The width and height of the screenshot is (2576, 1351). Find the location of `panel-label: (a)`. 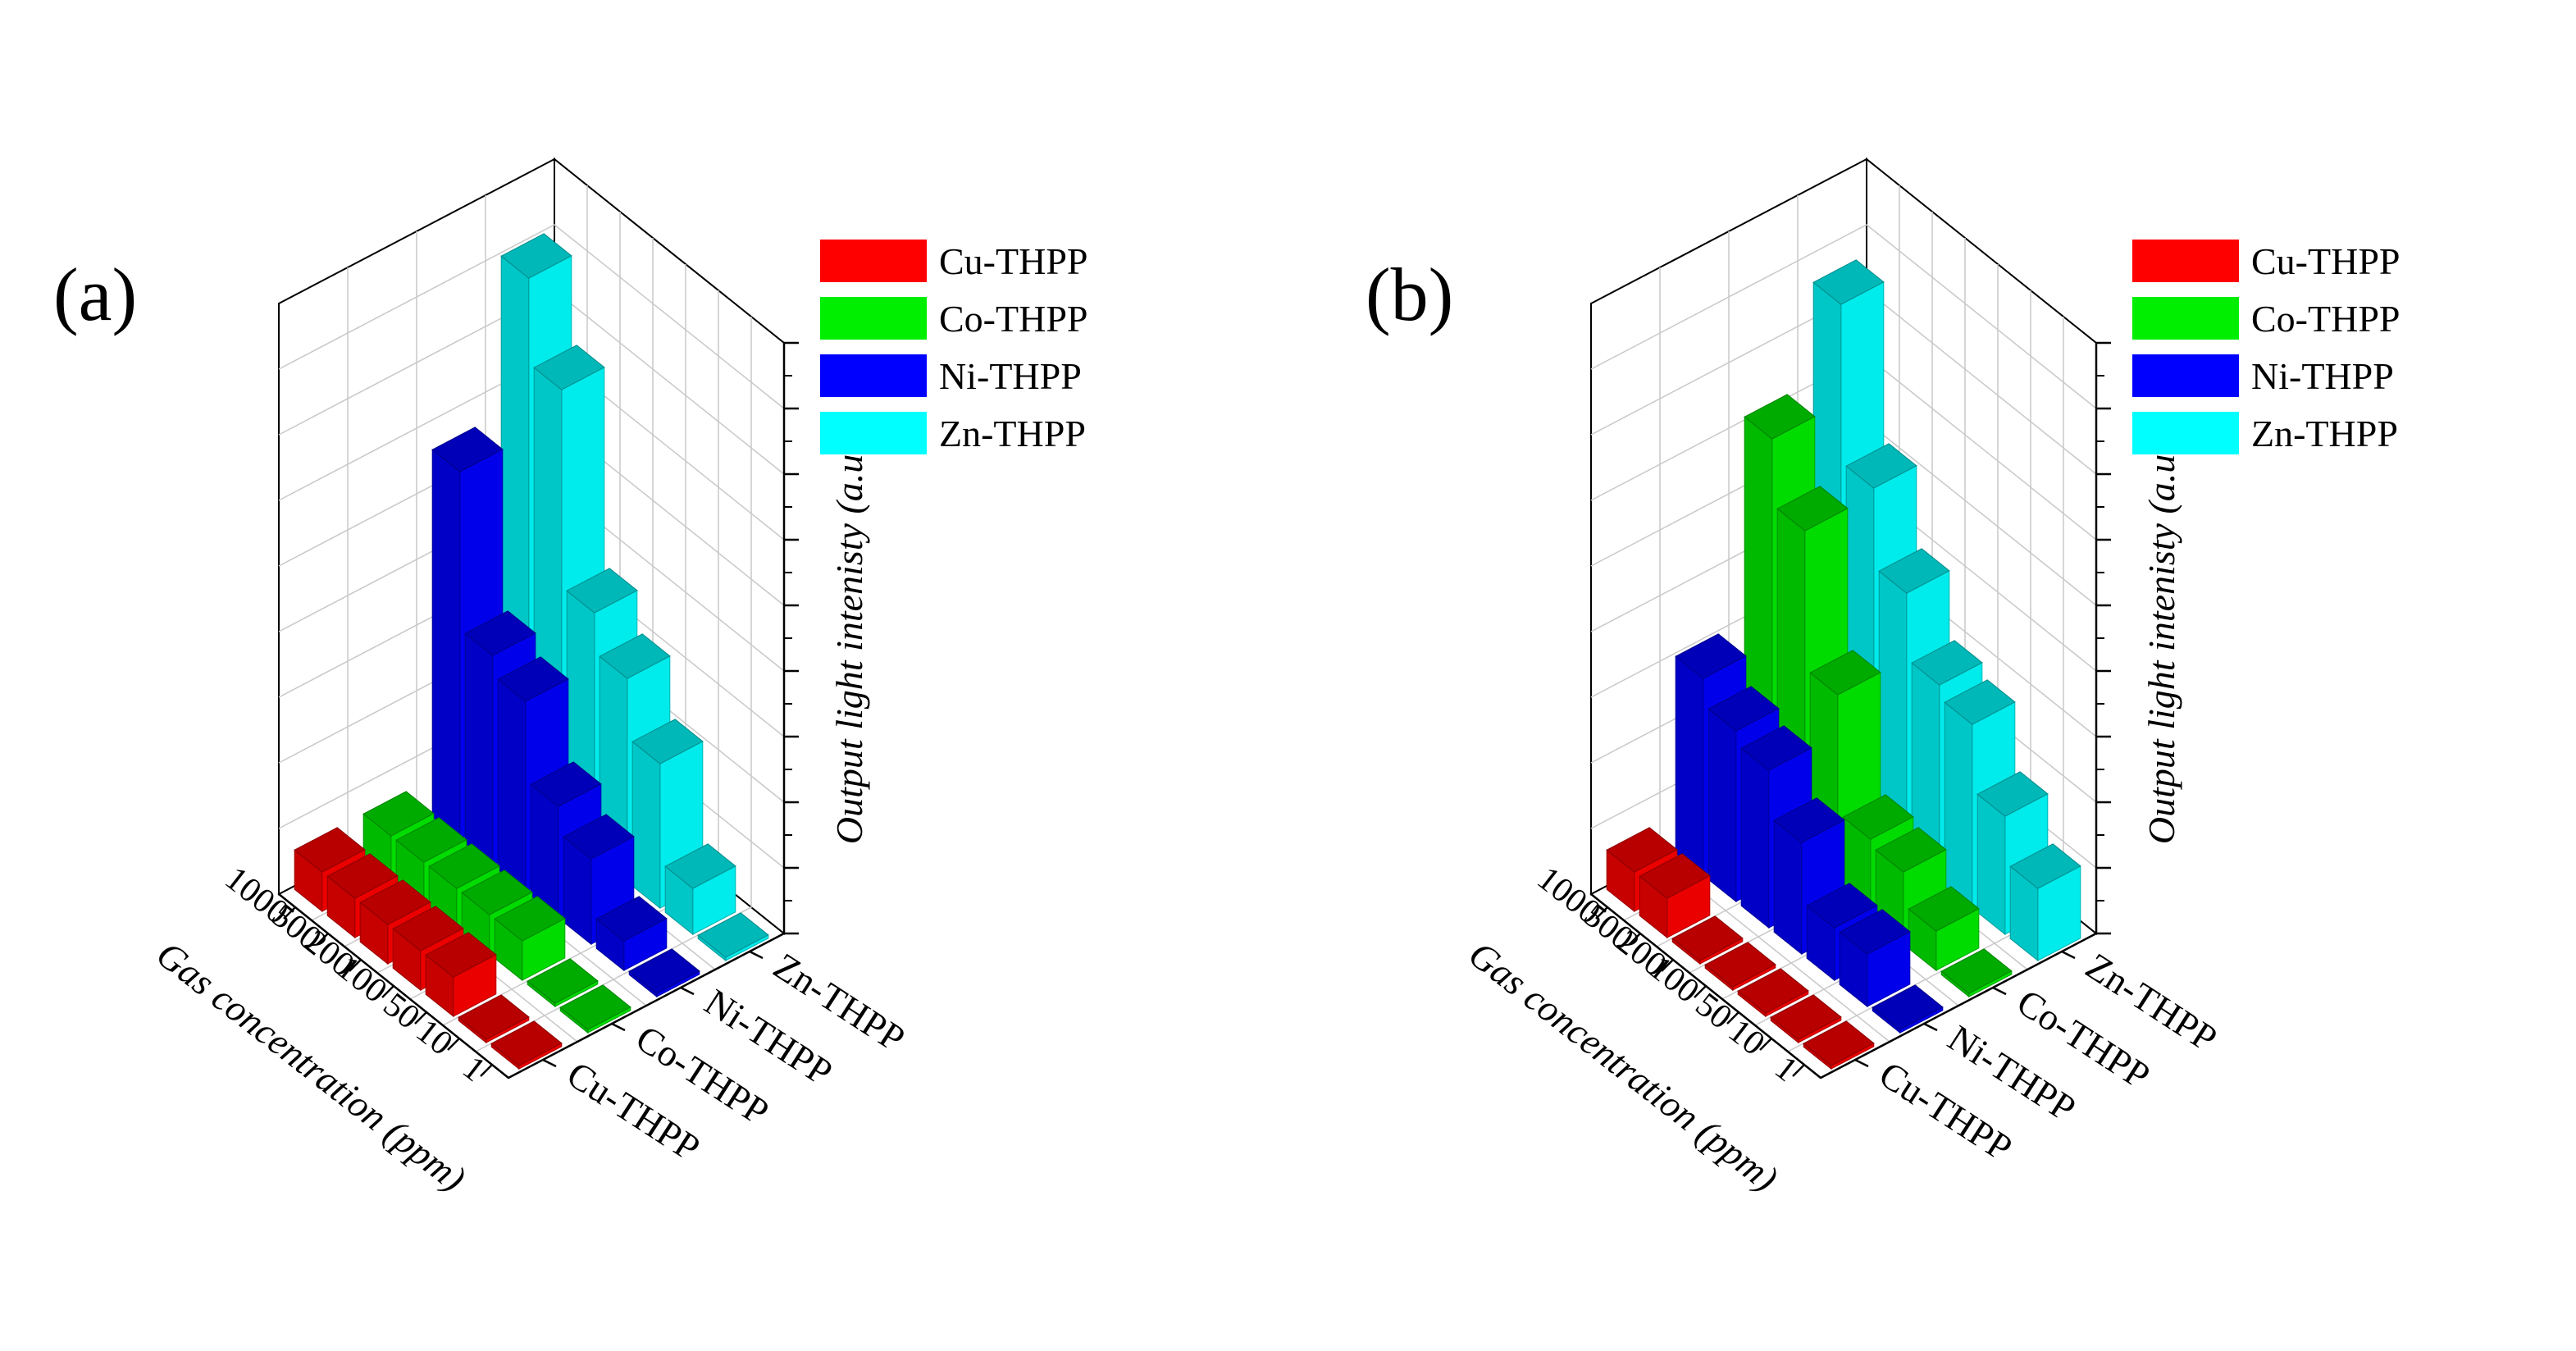

panel-label: (a) is located at coordinates (95, 294).